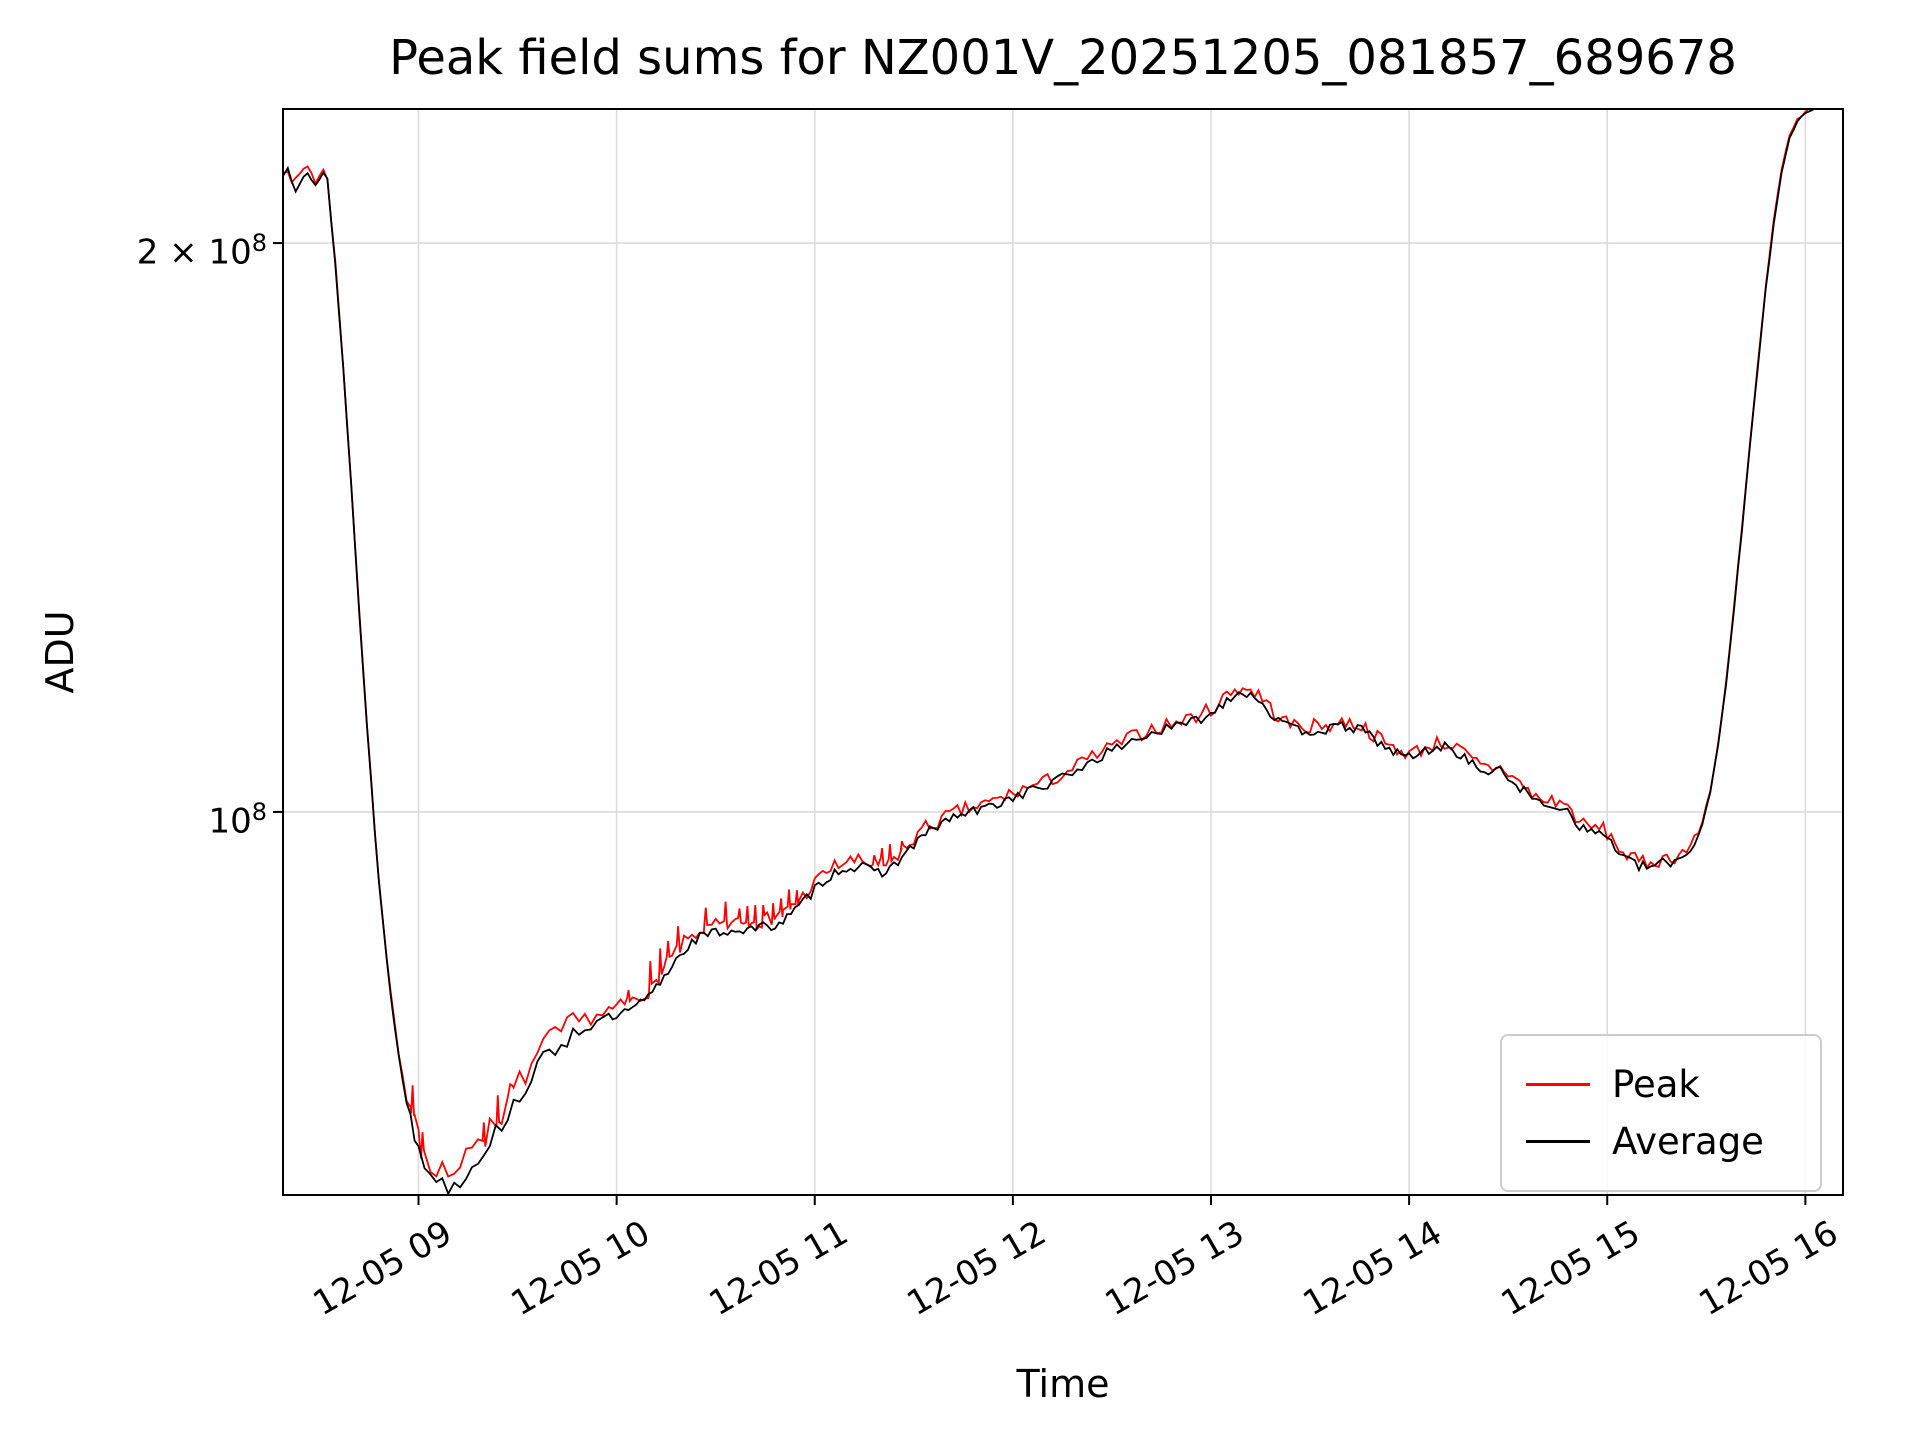 This screenshot has height=1440, width=1920. I want to click on legend-line-sample-peak, so click(1558, 1084).